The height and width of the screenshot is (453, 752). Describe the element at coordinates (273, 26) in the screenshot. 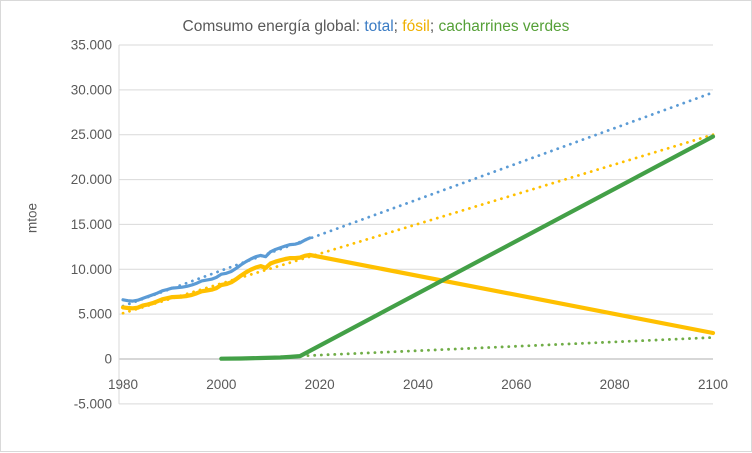

I see `title-part-static: Comsumo energía global:` at that location.